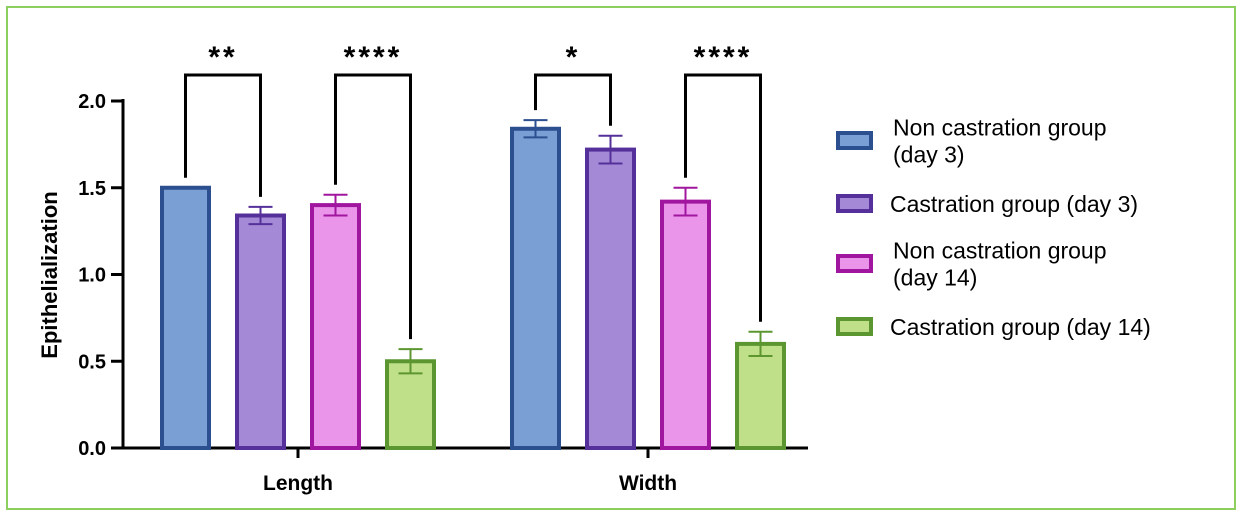  What do you see at coordinates (929, 155) in the screenshot?
I see `legend-label: (day 3)` at bounding box center [929, 155].